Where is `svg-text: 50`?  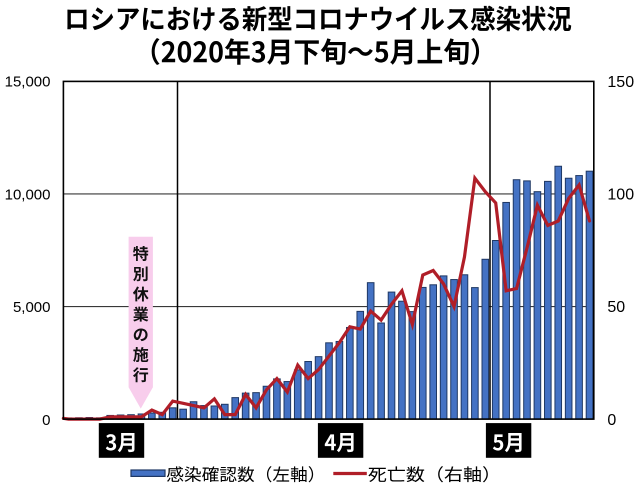 svg-text: 50 is located at coordinates (616, 307).